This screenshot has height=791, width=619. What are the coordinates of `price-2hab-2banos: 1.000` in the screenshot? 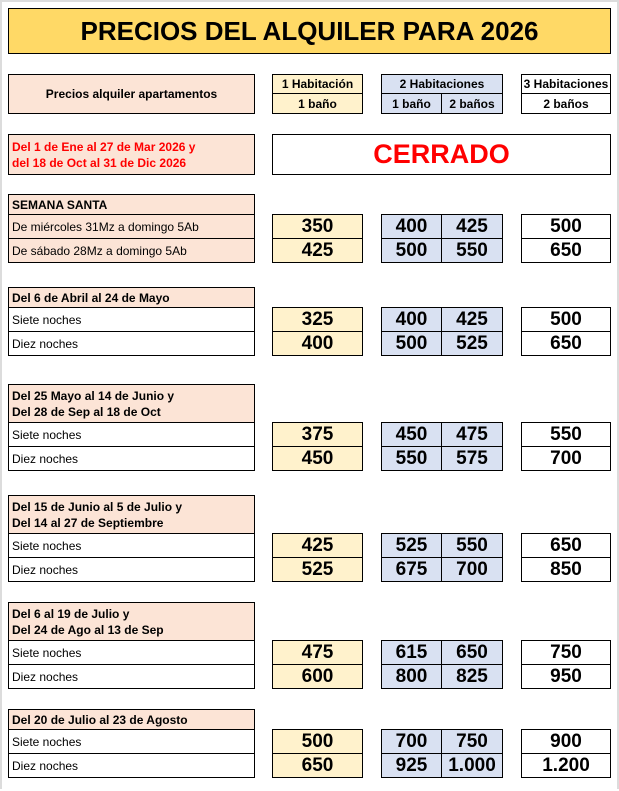 It's located at (472, 765).